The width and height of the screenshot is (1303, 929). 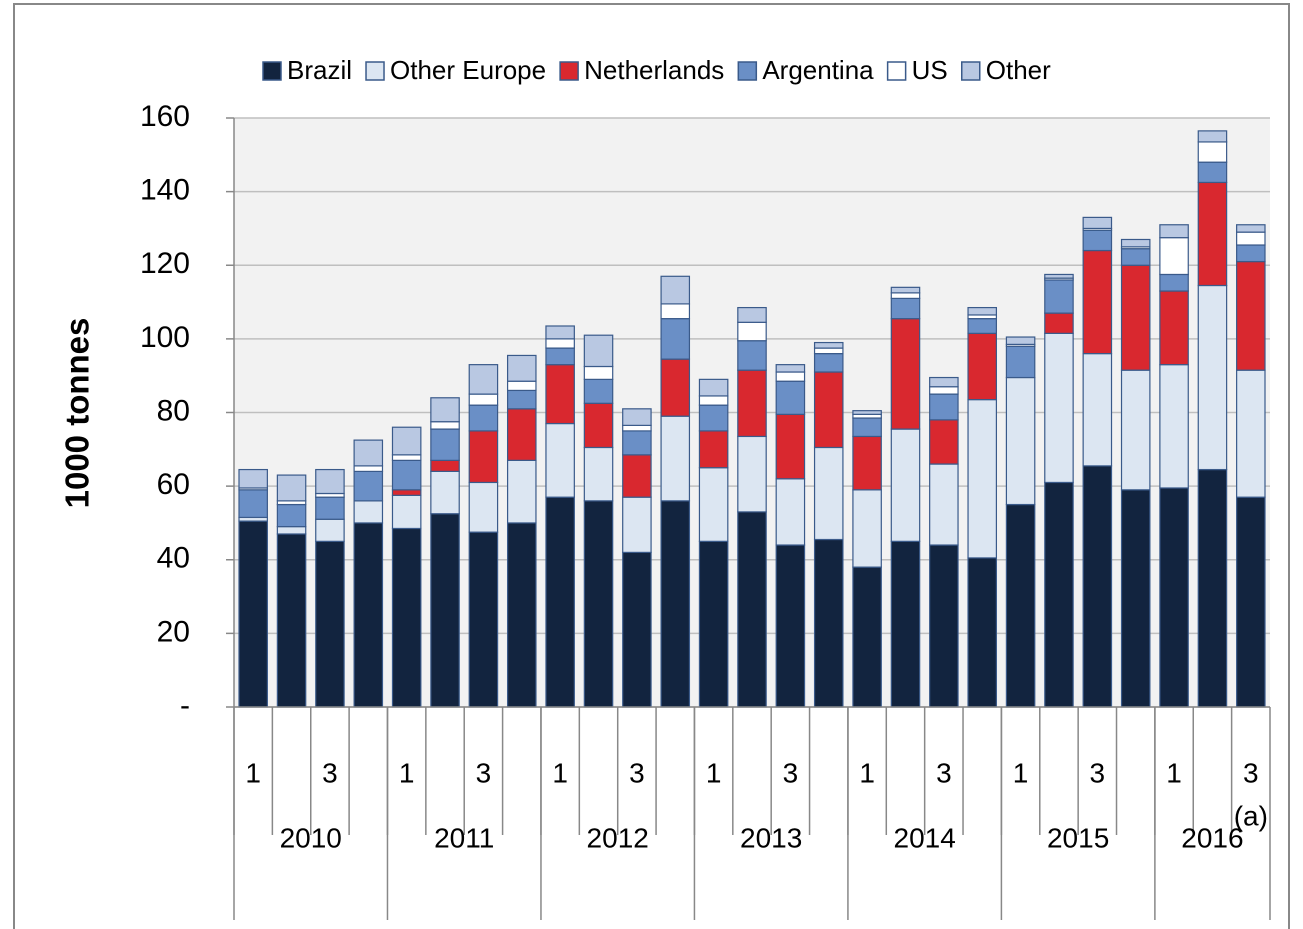 What do you see at coordinates (468, 70) in the screenshot?
I see `legend-label: Other Europe` at bounding box center [468, 70].